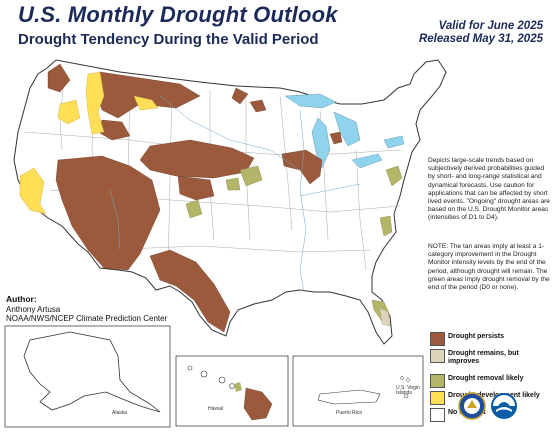 The width and height of the screenshot is (557, 433). I want to click on virgin-islands-label: U.S. Virgin Islands, so click(408, 390).